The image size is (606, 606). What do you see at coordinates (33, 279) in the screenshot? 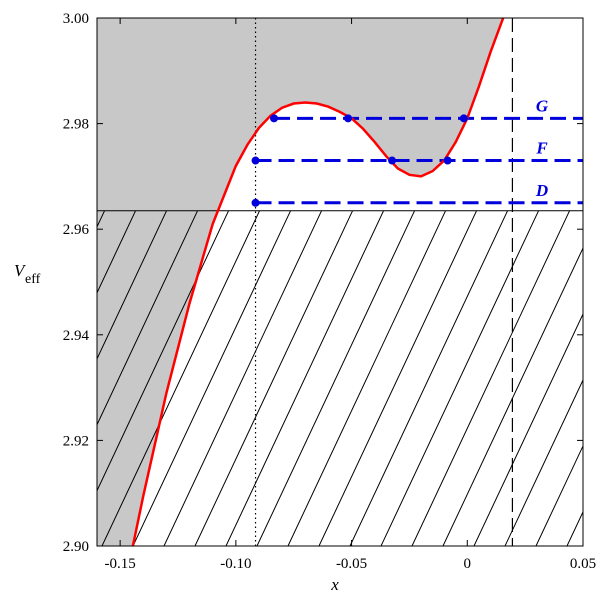
I see `y-axis-label-subscript: eff` at bounding box center [33, 279].